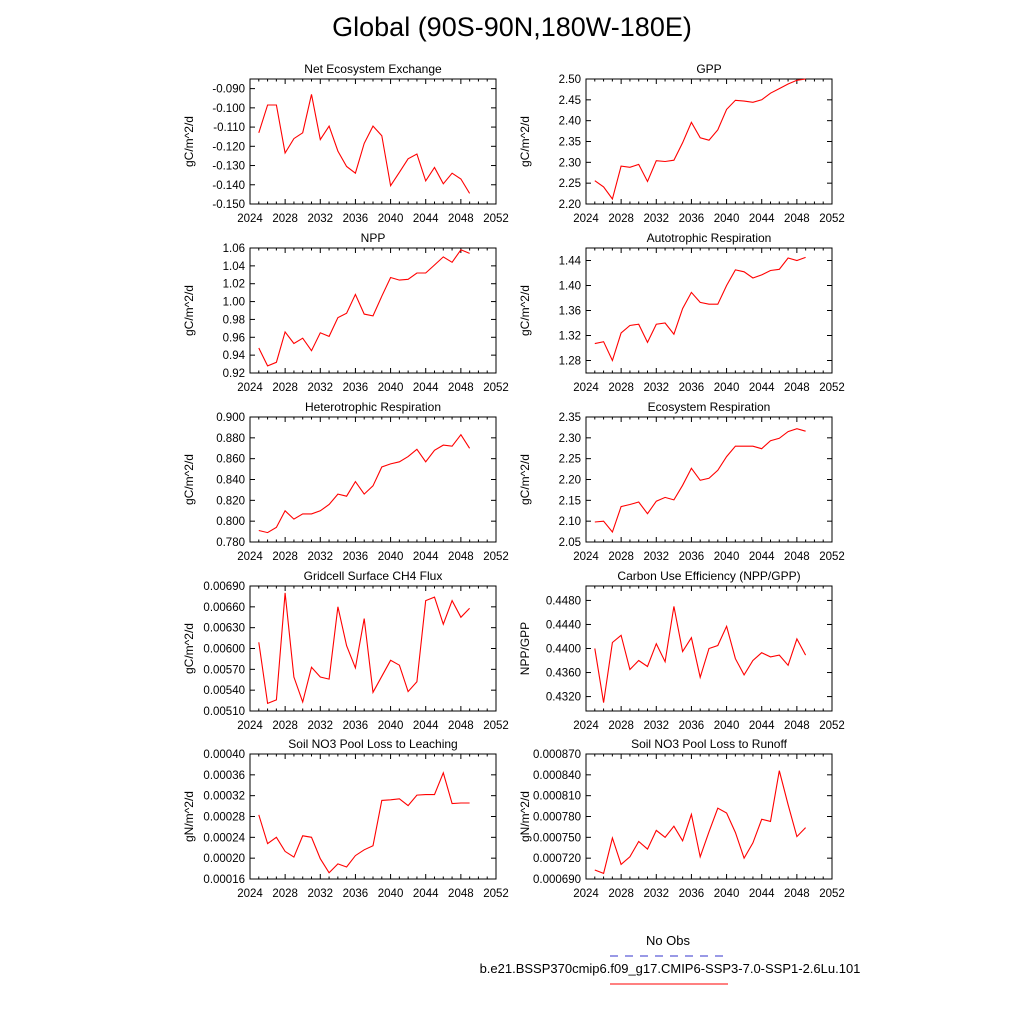 The image size is (1024, 1024). Describe the element at coordinates (570, 522) in the screenshot. I see `y-tick-label: 2.10` at that location.